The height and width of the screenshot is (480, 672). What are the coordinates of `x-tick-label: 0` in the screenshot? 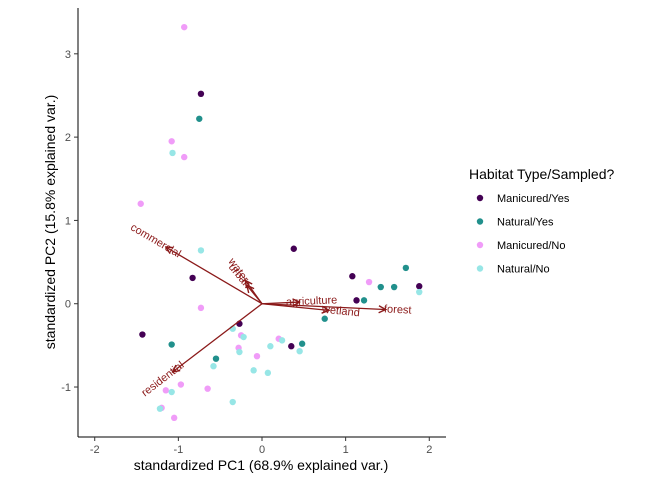 It's located at (262, 450).